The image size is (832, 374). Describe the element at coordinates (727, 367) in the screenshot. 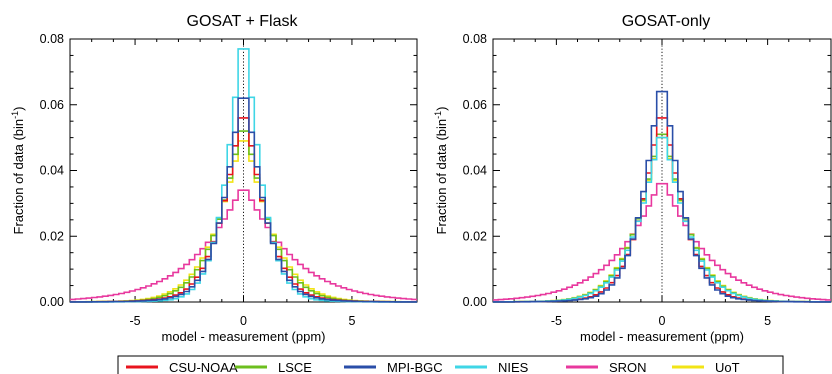

I see `legend-label: UoT` at that location.